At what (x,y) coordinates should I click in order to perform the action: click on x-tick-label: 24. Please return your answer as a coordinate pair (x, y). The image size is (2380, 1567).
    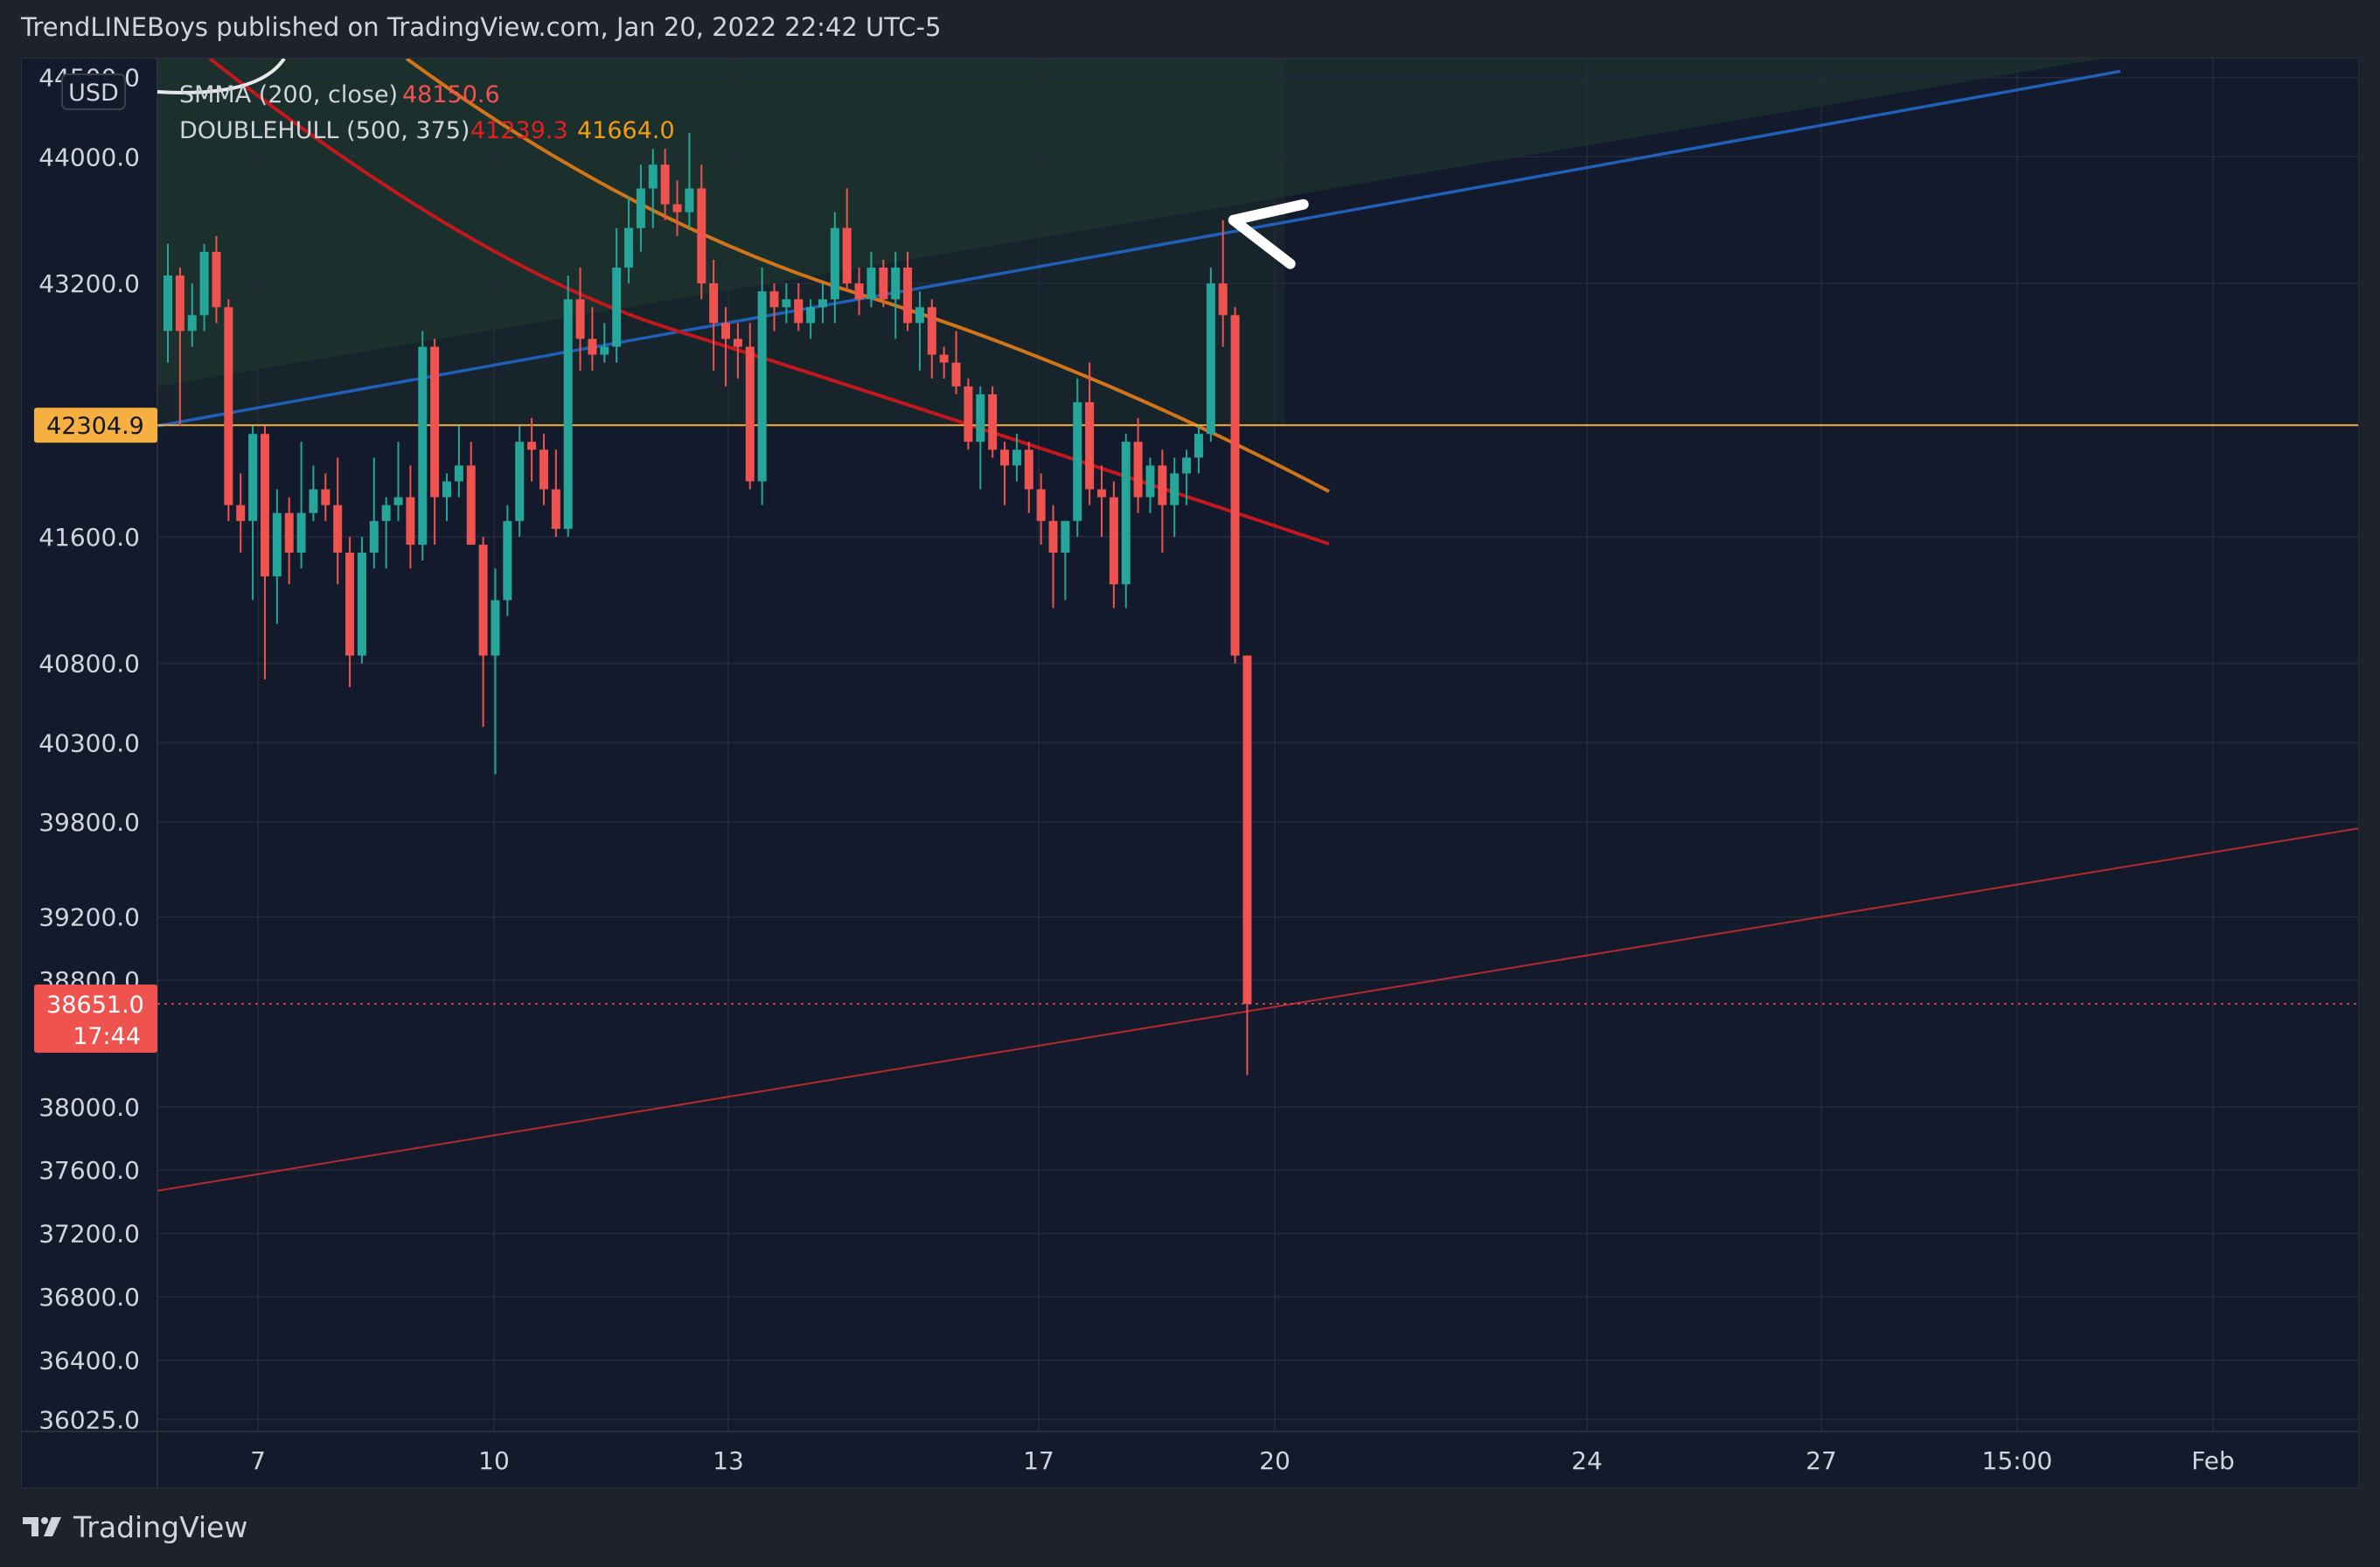
    Looking at the image, I should click on (1587, 1460).